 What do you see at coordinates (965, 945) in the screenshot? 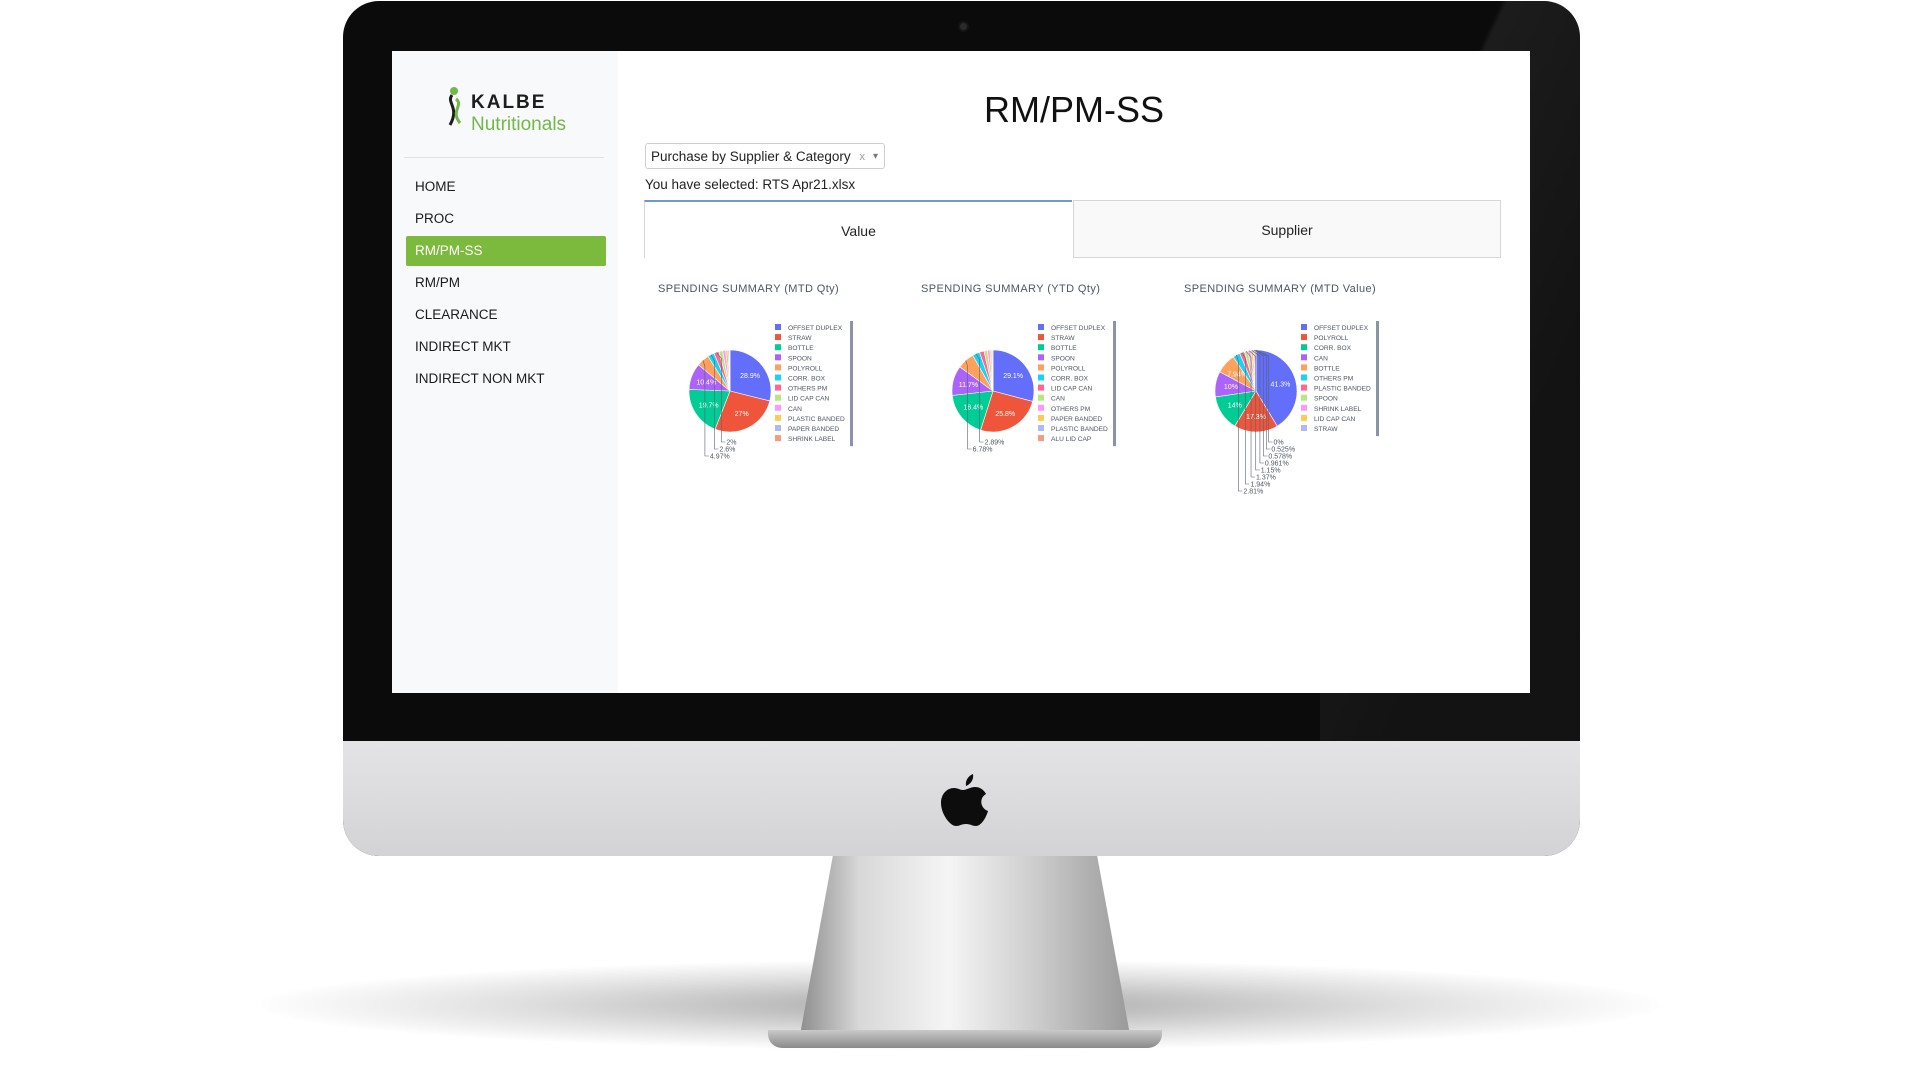
I see `imac-stand` at bounding box center [965, 945].